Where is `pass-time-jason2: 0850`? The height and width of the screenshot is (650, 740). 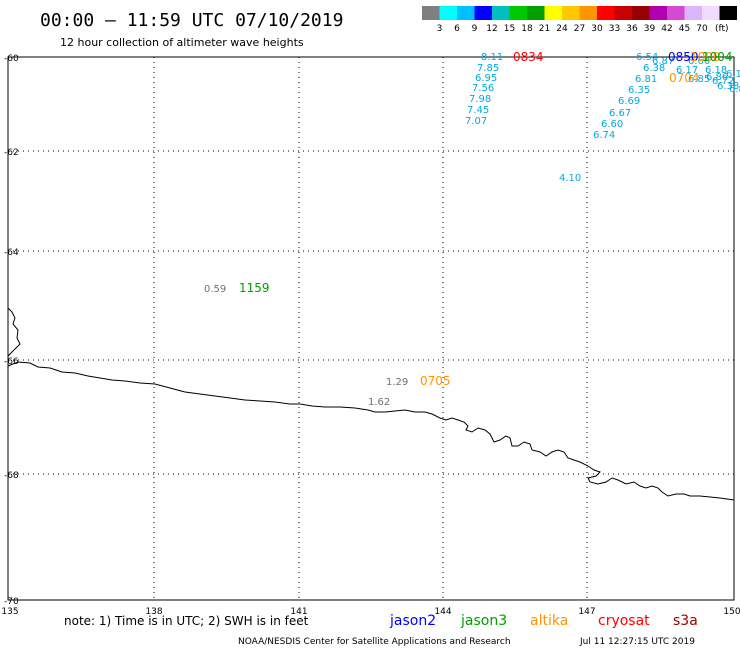 pass-time-jason2: 0850 is located at coordinates (683, 57).